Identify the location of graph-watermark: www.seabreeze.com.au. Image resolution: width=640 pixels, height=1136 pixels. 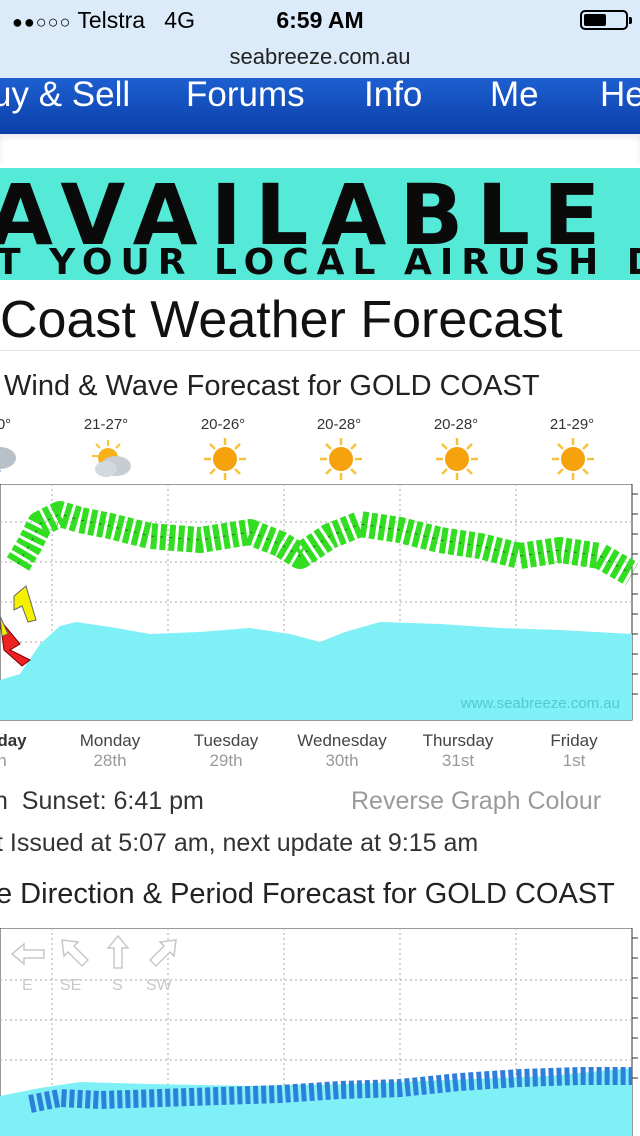
(540, 703).